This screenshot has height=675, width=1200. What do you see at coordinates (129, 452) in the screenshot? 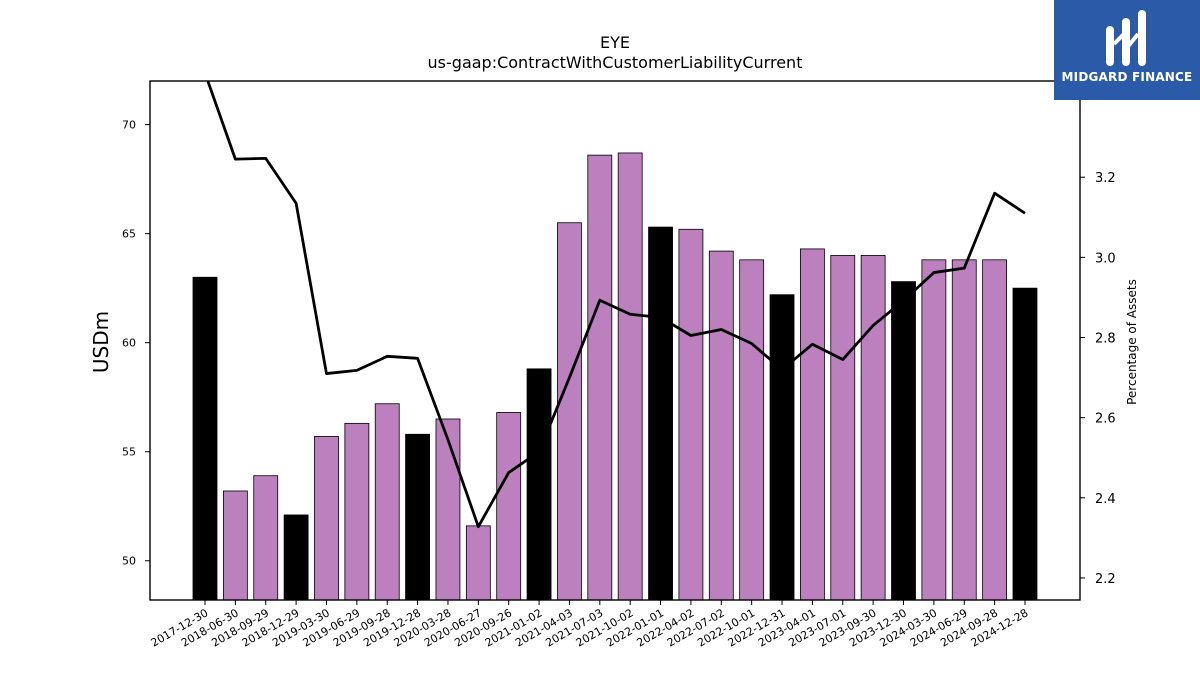
I see `y-tick-left-label: 55` at bounding box center [129, 452].